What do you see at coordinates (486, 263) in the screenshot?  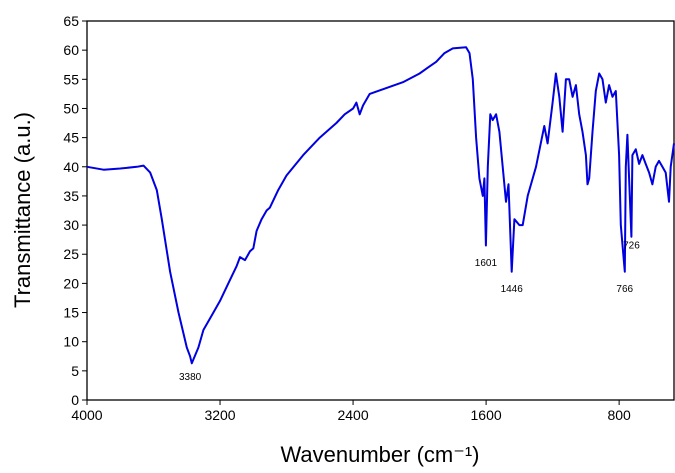 I see `peak-label: 1601` at bounding box center [486, 263].